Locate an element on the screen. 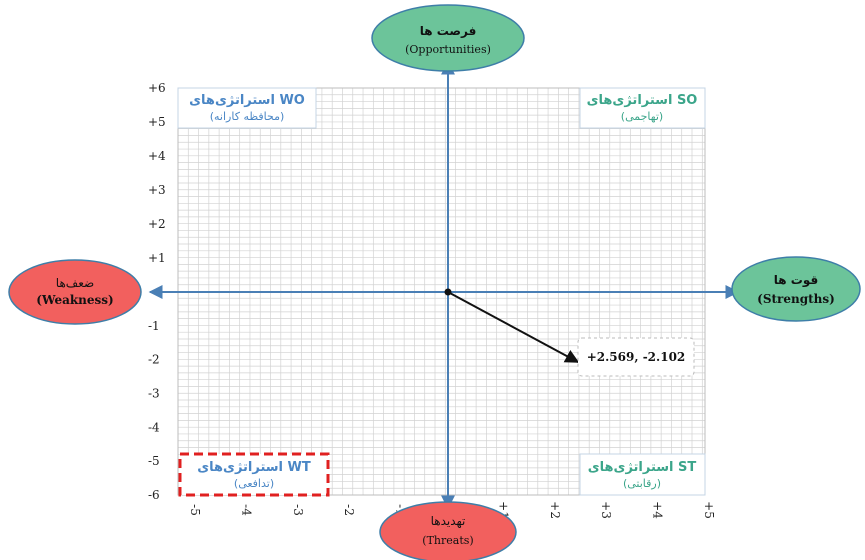 This screenshot has width=865, height=560. oval-threats: تهدیدها (Threats) is located at coordinates (448, 530).